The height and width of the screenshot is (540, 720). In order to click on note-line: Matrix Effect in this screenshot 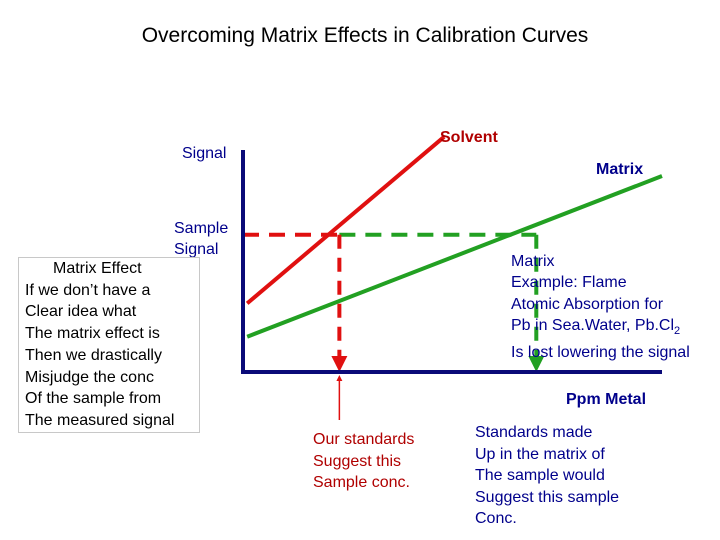, I will do `click(97, 268)`.